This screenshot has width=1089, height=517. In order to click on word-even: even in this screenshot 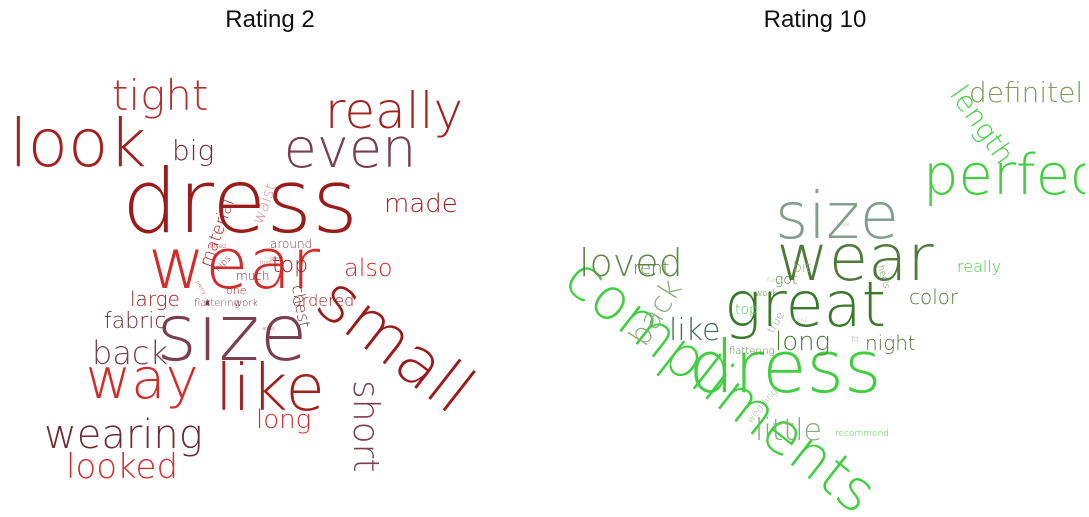, I will do `click(350, 148)`.